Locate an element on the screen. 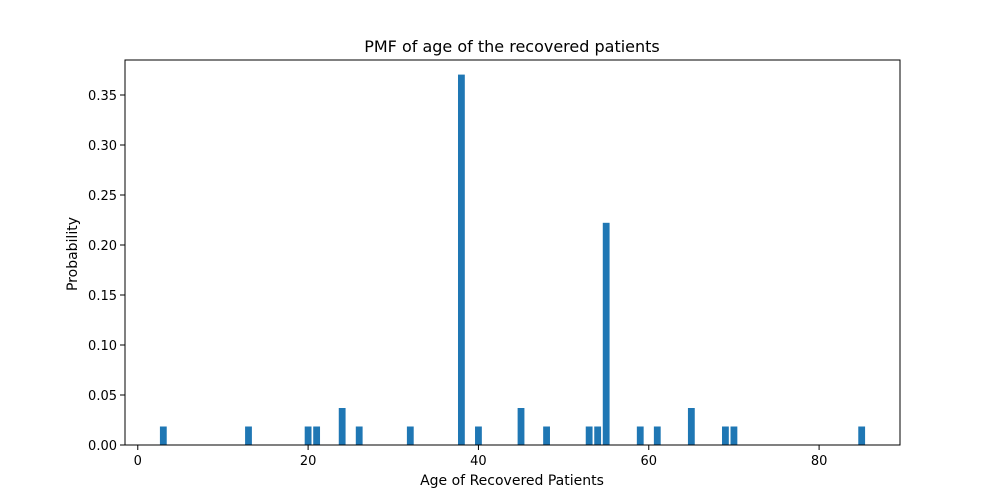 This screenshot has height=500, width=1000. x-axis-ticks: 0 20 40 60 80 is located at coordinates (481, 457).